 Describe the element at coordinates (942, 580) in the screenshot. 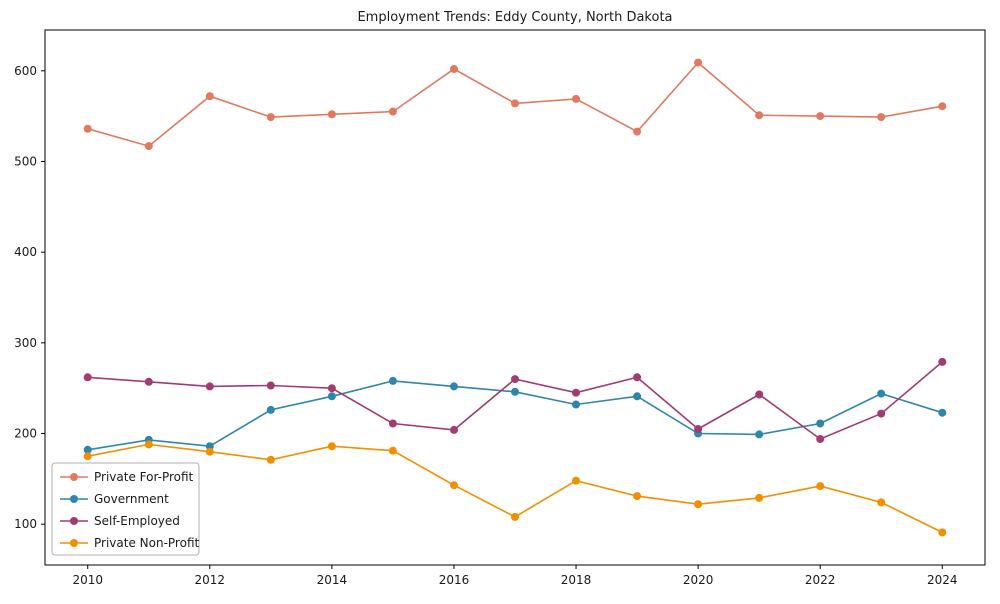

I see `x-tick-label: 2024` at that location.